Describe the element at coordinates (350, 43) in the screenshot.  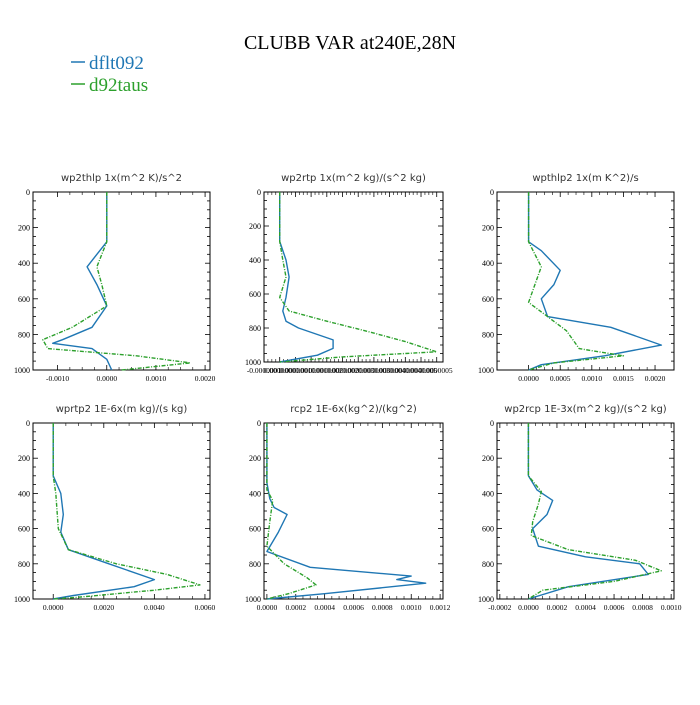
I see `figure-title: CLUBB VAR at240E,28N` at that location.